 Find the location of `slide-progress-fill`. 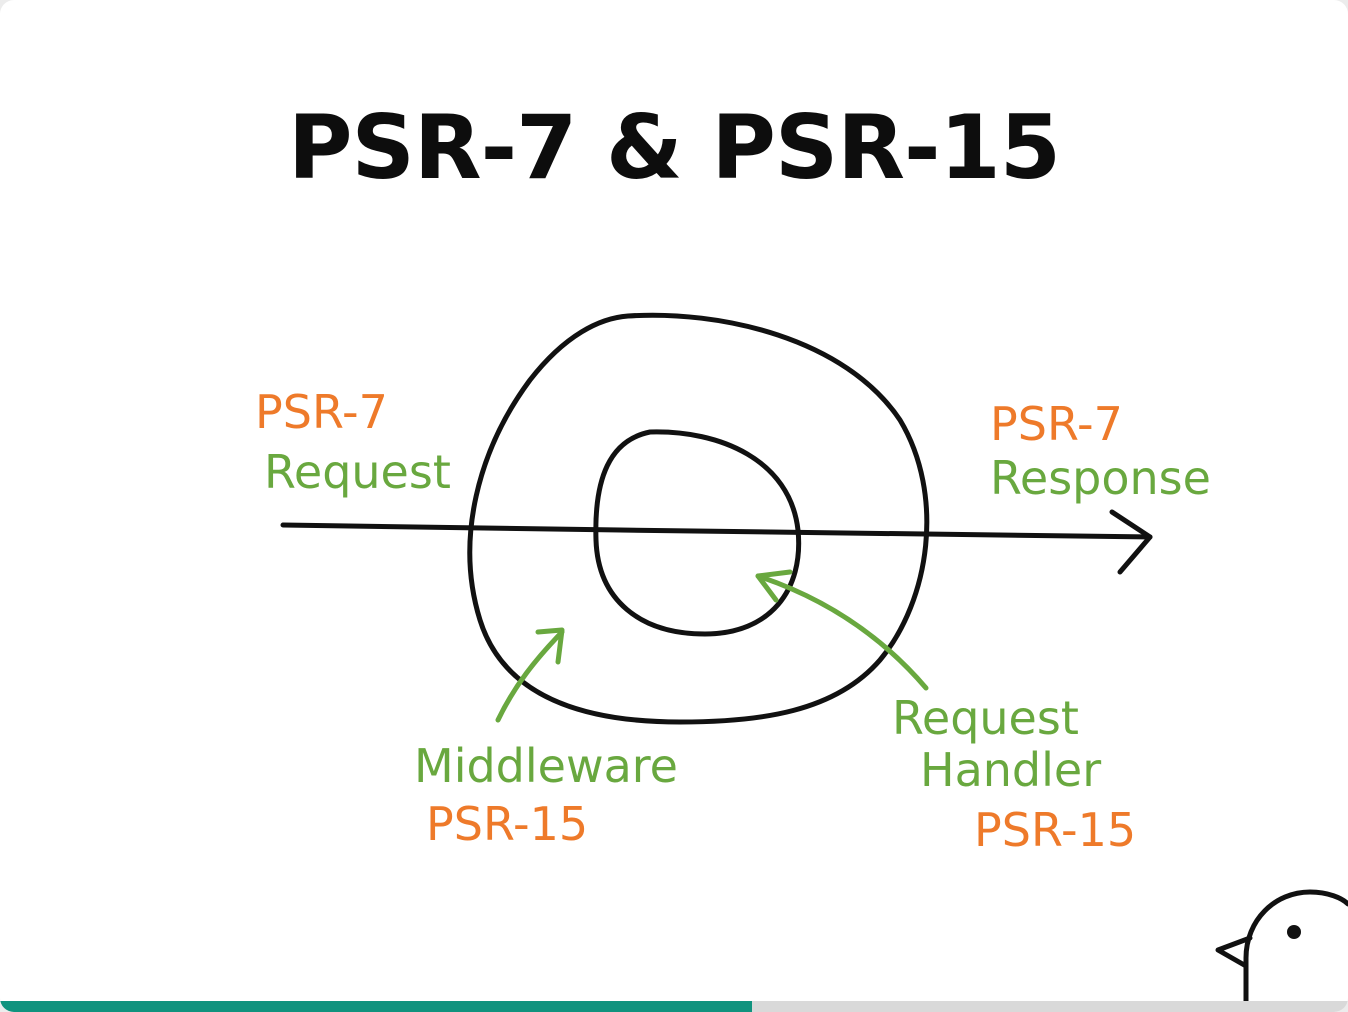

slide-progress-fill is located at coordinates (376, 1006).